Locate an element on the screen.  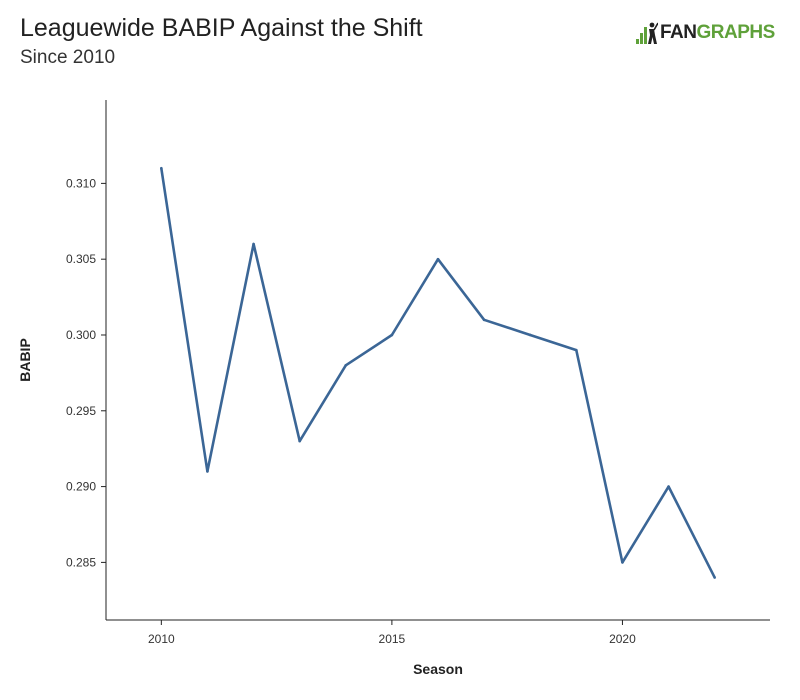
fangraphs-logo: FANGRAPHS is located at coordinates (705, 33).